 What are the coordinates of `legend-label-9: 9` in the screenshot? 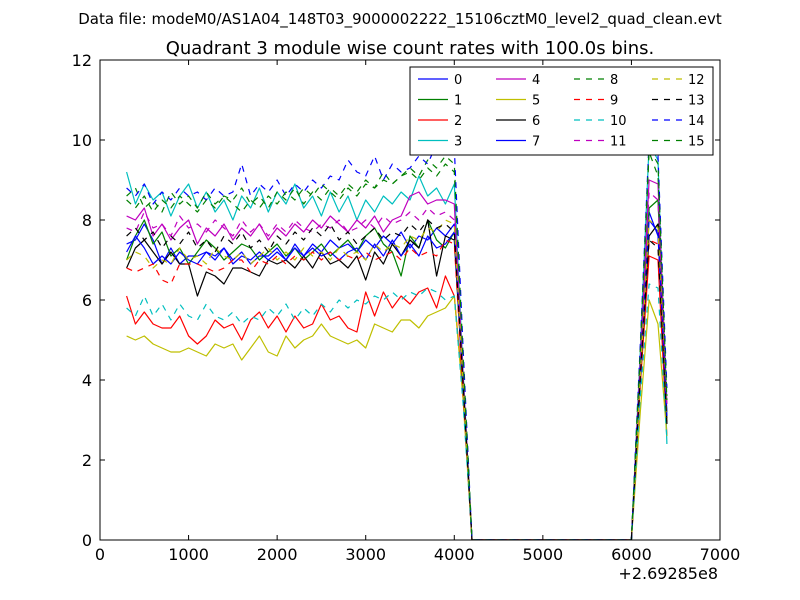 It's located at (614, 101).